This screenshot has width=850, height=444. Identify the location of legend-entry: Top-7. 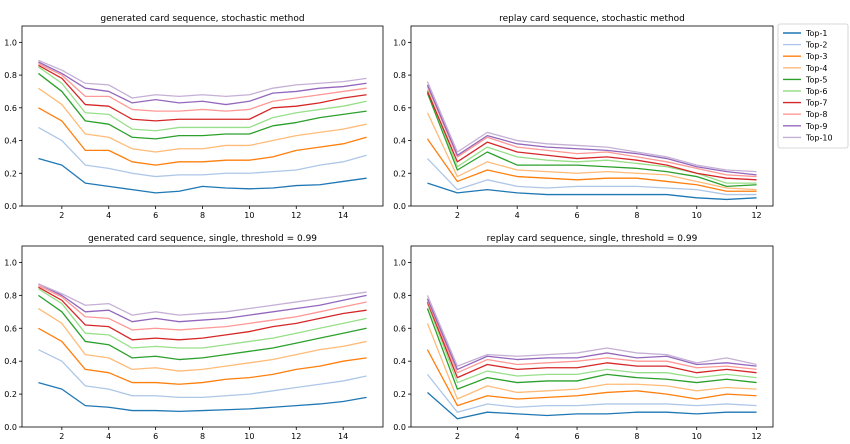
(816, 103).